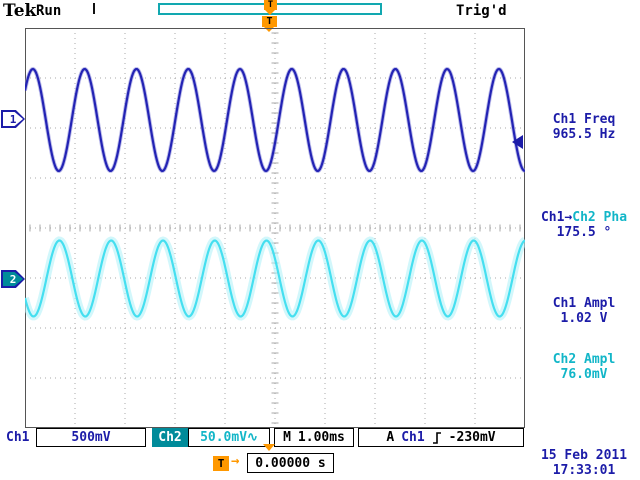 This screenshot has height=480, width=640. I want to click on ch2-scale-value: 50.0mV∿, so click(229, 437).